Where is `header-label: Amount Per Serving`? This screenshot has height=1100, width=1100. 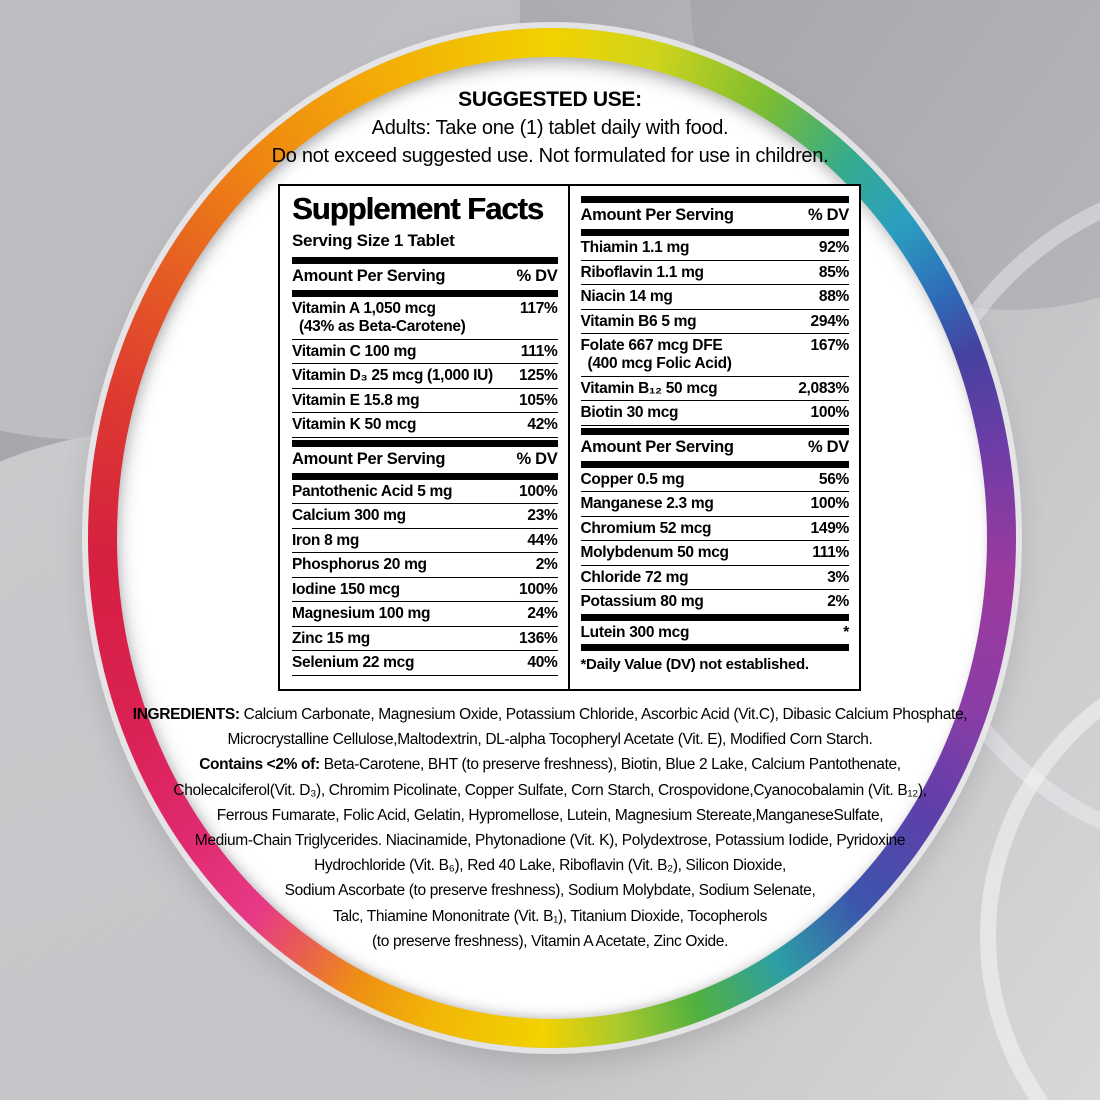
header-label: Amount Per Serving is located at coordinates (369, 276).